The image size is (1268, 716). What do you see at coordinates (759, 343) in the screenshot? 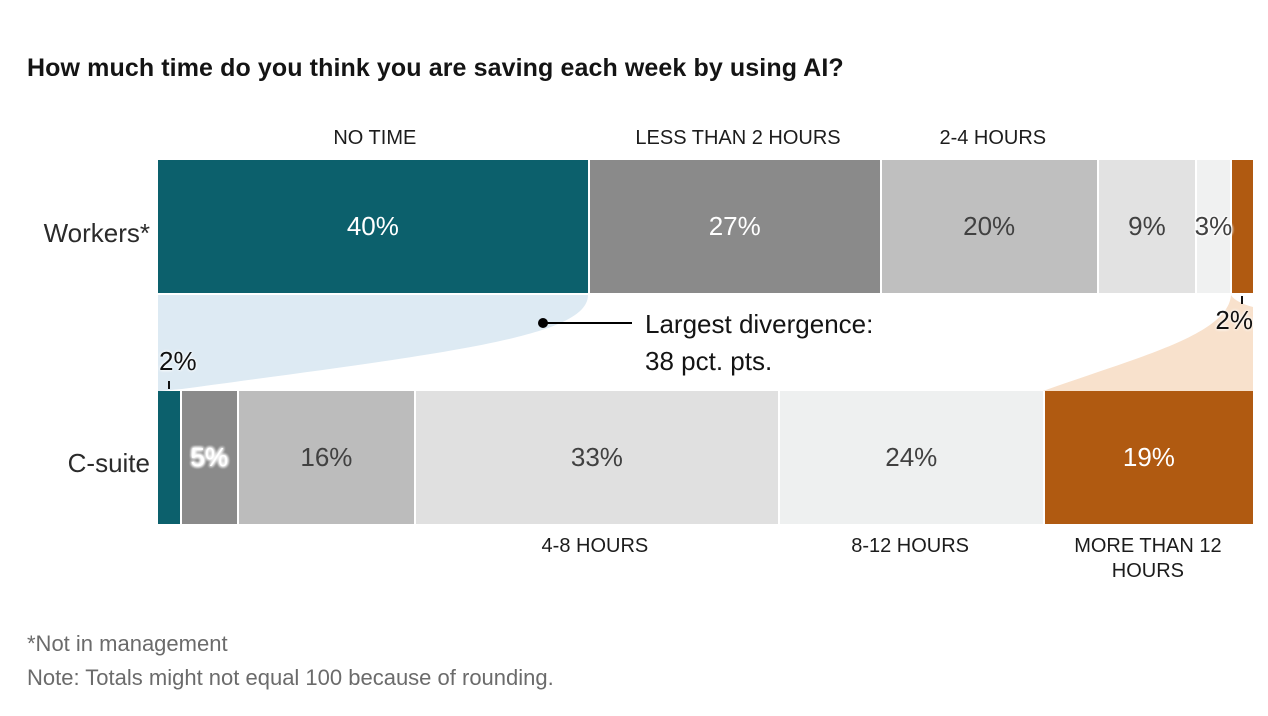
I see `divergence-annotation: Largest divergence: 38 pct. pts.` at bounding box center [759, 343].